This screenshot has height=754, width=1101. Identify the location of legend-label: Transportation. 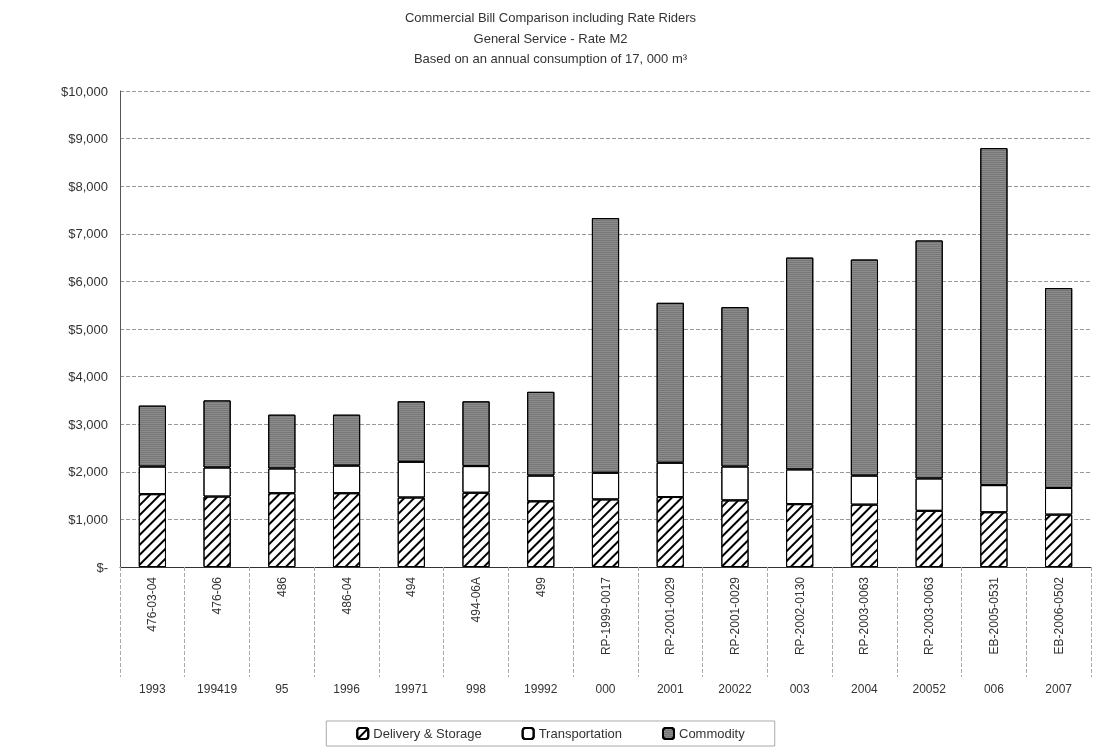
(580, 733).